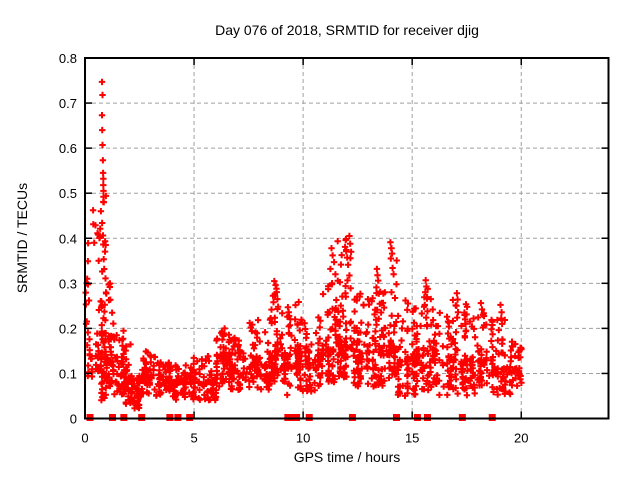 Image resolution: width=640 pixels, height=480 pixels. What do you see at coordinates (68, 58) in the screenshot?
I see `svg-text: 0.8` at bounding box center [68, 58].